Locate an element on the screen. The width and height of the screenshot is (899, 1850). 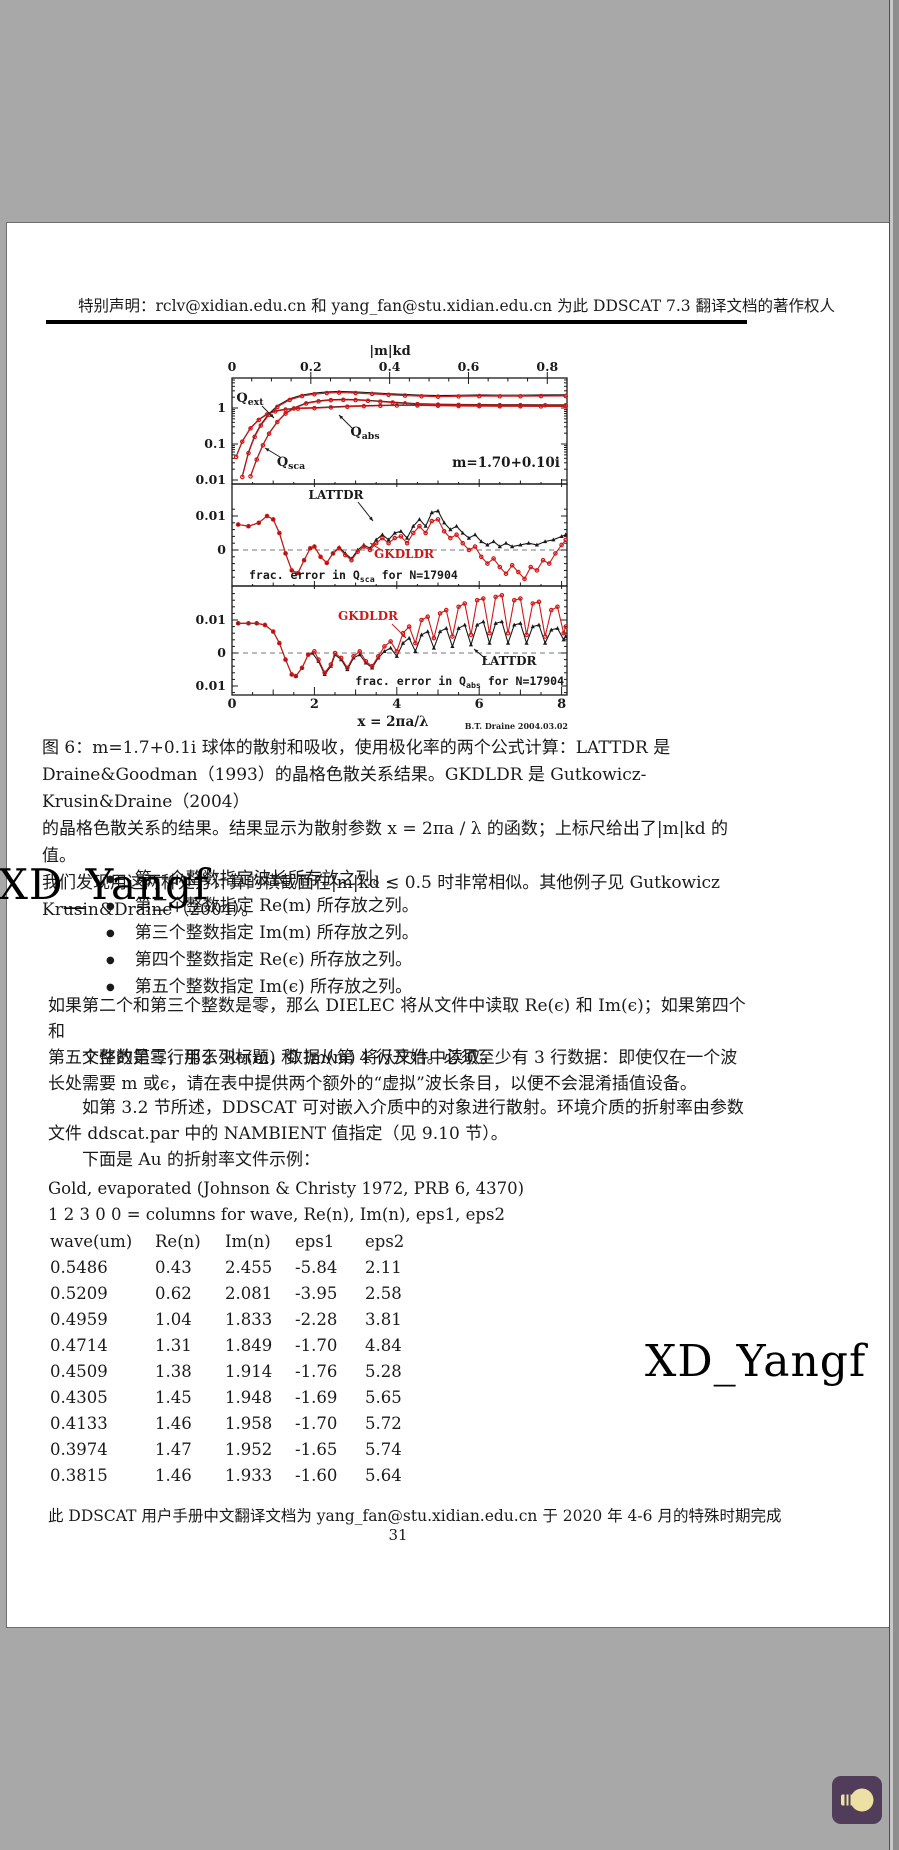
list-item: ● 第二个整数指定 Re(m) 所存放之列。 is located at coordinates (262, 906).